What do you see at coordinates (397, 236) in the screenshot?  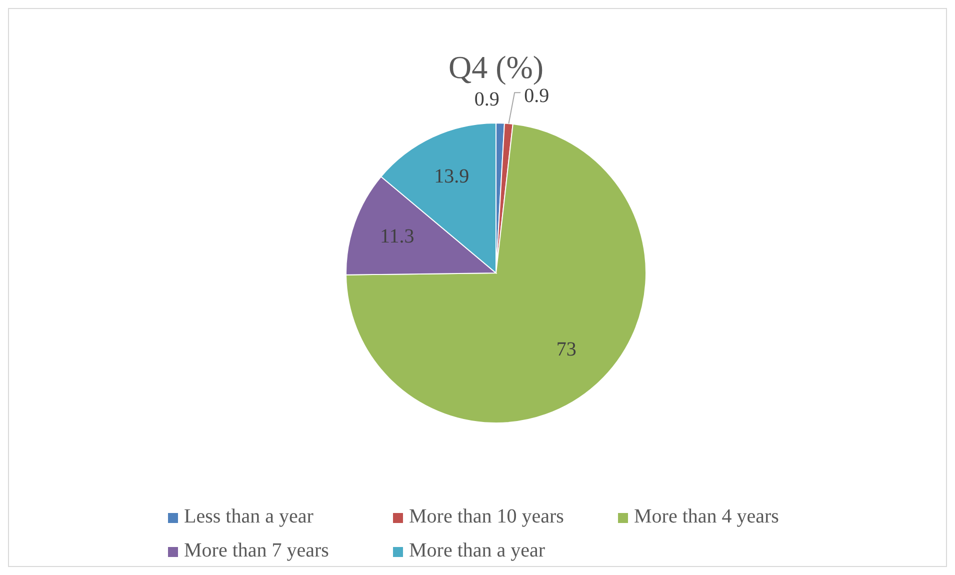 I see `data-label: 11.3` at bounding box center [397, 236].